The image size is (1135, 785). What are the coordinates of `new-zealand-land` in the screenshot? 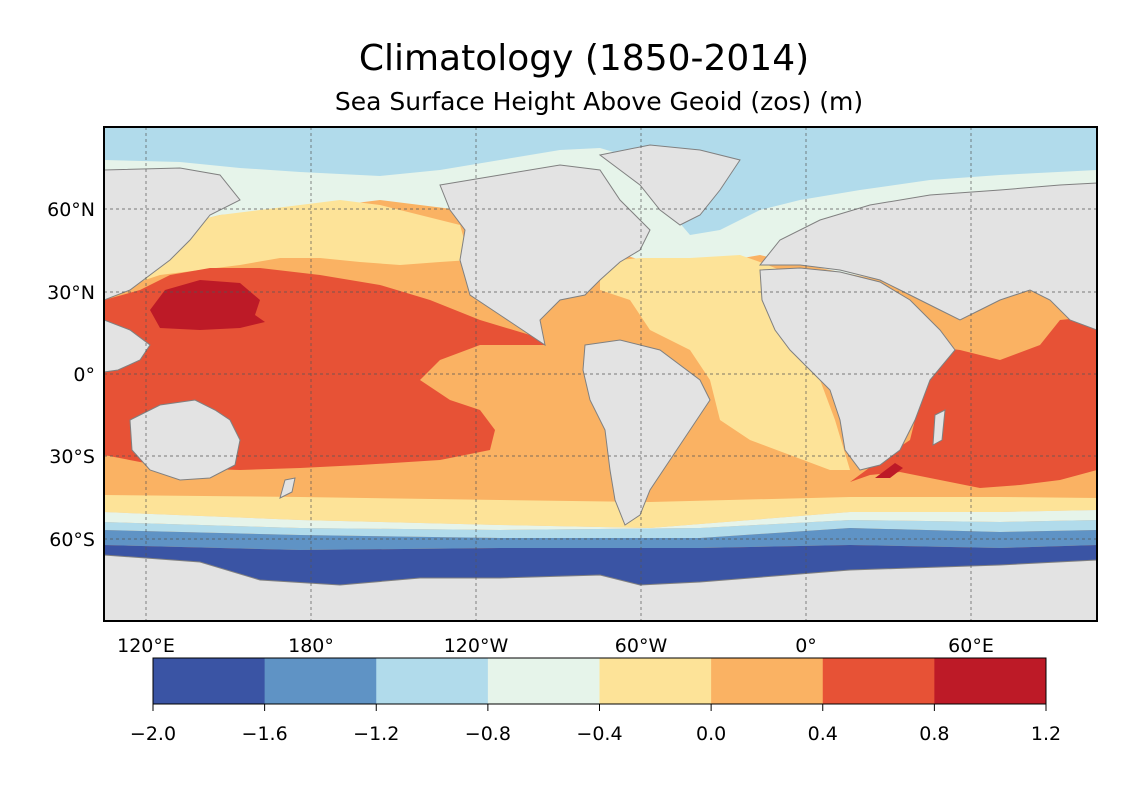 It's located at (287, 488).